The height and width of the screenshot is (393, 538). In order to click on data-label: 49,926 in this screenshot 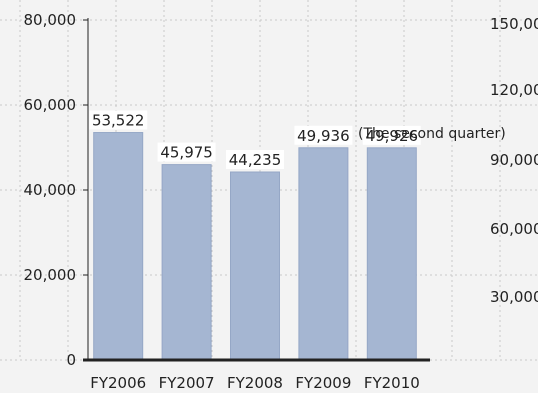, I will do `click(392, 136)`.